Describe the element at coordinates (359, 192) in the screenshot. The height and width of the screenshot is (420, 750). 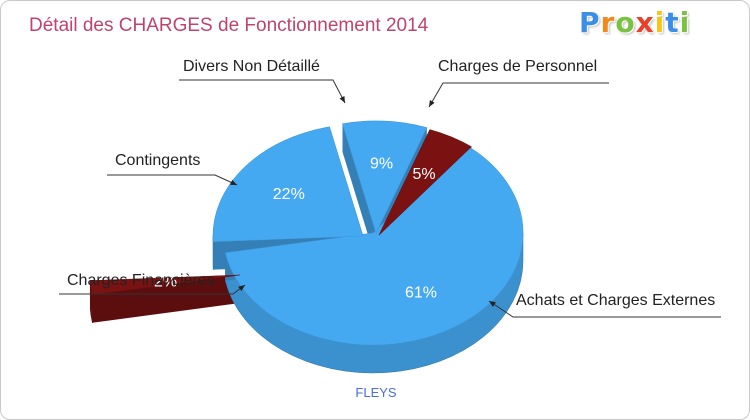
I see `pie-slice-wall` at that location.